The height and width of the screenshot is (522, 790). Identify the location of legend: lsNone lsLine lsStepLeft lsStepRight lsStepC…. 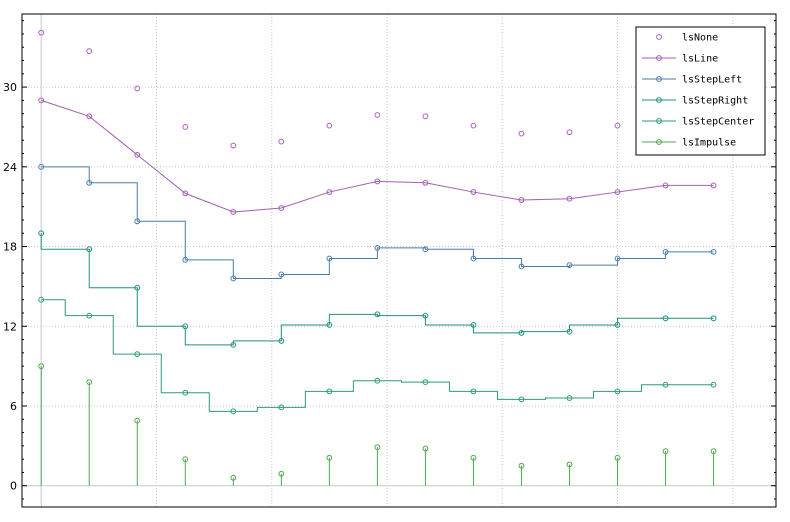
(700, 91).